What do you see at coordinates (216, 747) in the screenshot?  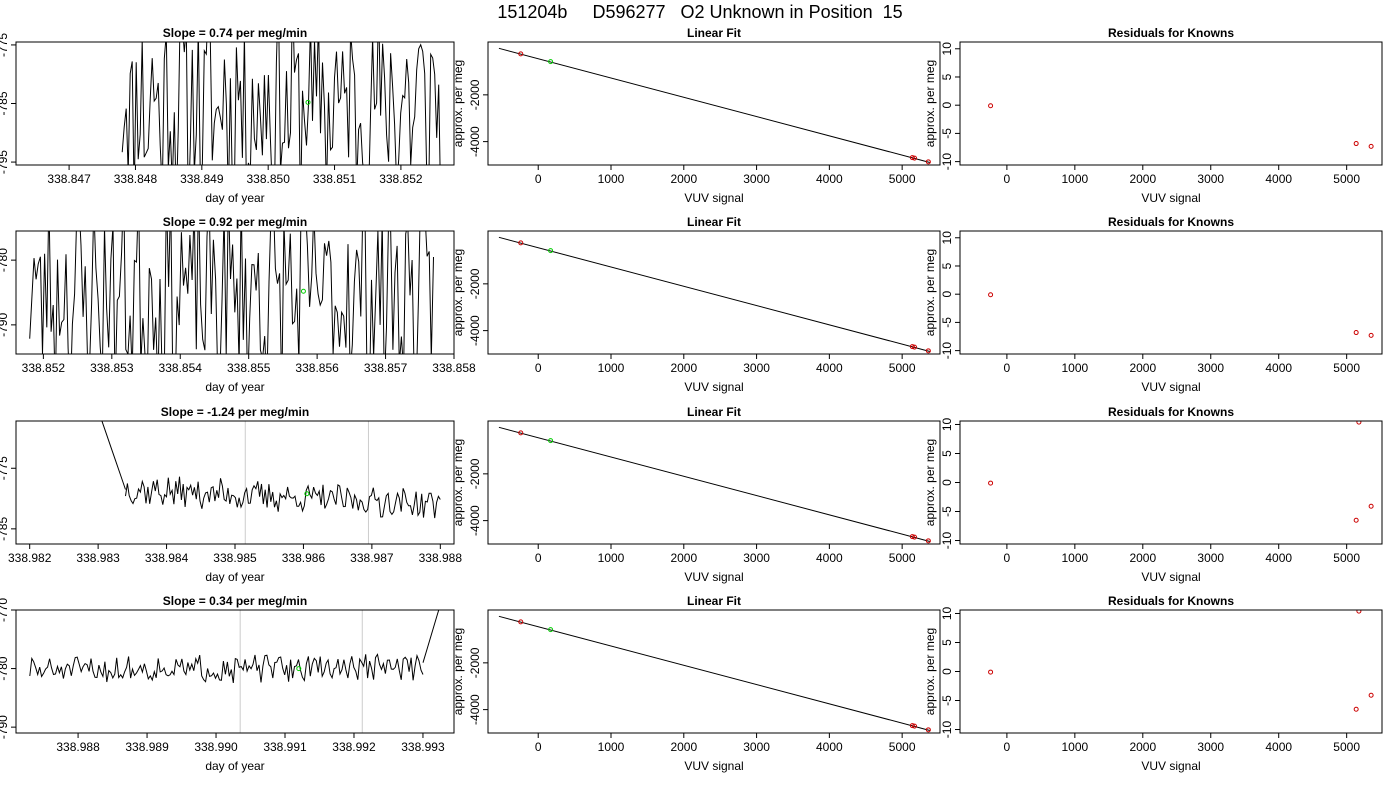 I see `x-tick-label: 338.990` at bounding box center [216, 747].